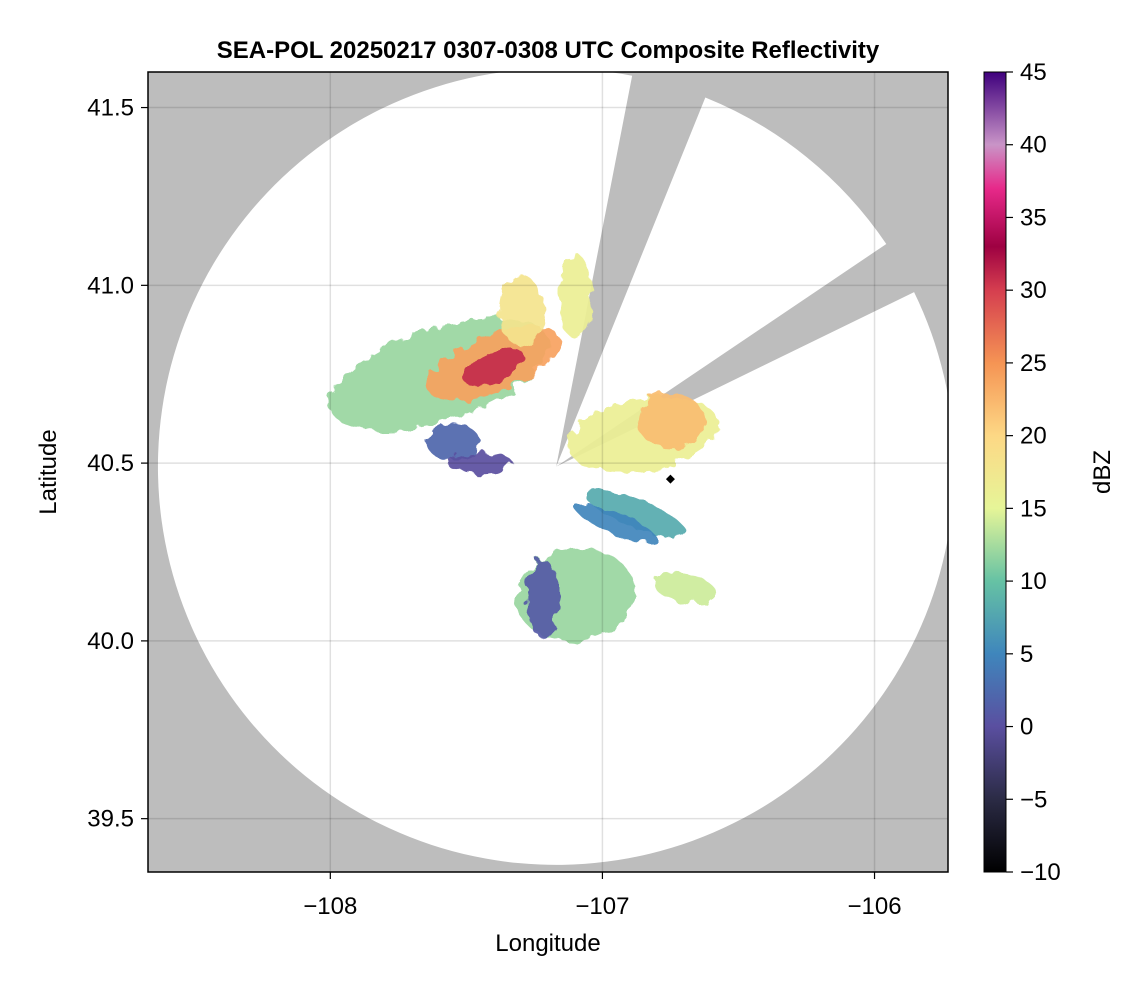  I want to click on colorbar: −10 −5 0 5 10 15 20 25 30 35 40 45 dBZ, so click(1049, 472).